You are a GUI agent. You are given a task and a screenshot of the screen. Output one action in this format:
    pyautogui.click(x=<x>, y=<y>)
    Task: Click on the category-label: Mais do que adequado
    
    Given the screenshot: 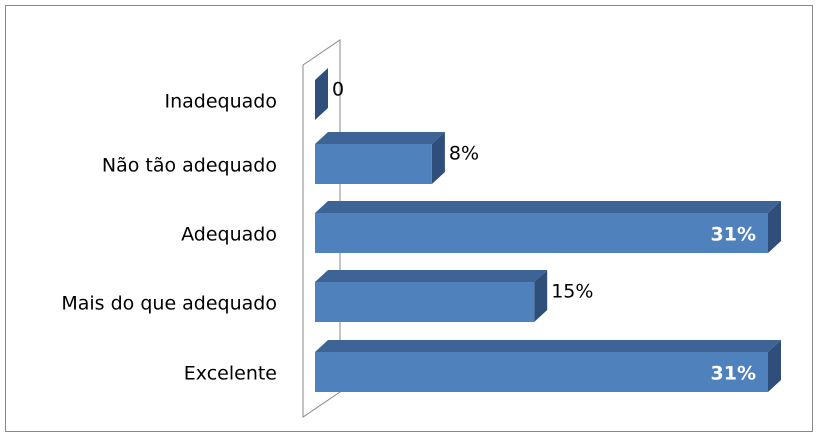 What is the action you would take?
    pyautogui.click(x=169, y=304)
    